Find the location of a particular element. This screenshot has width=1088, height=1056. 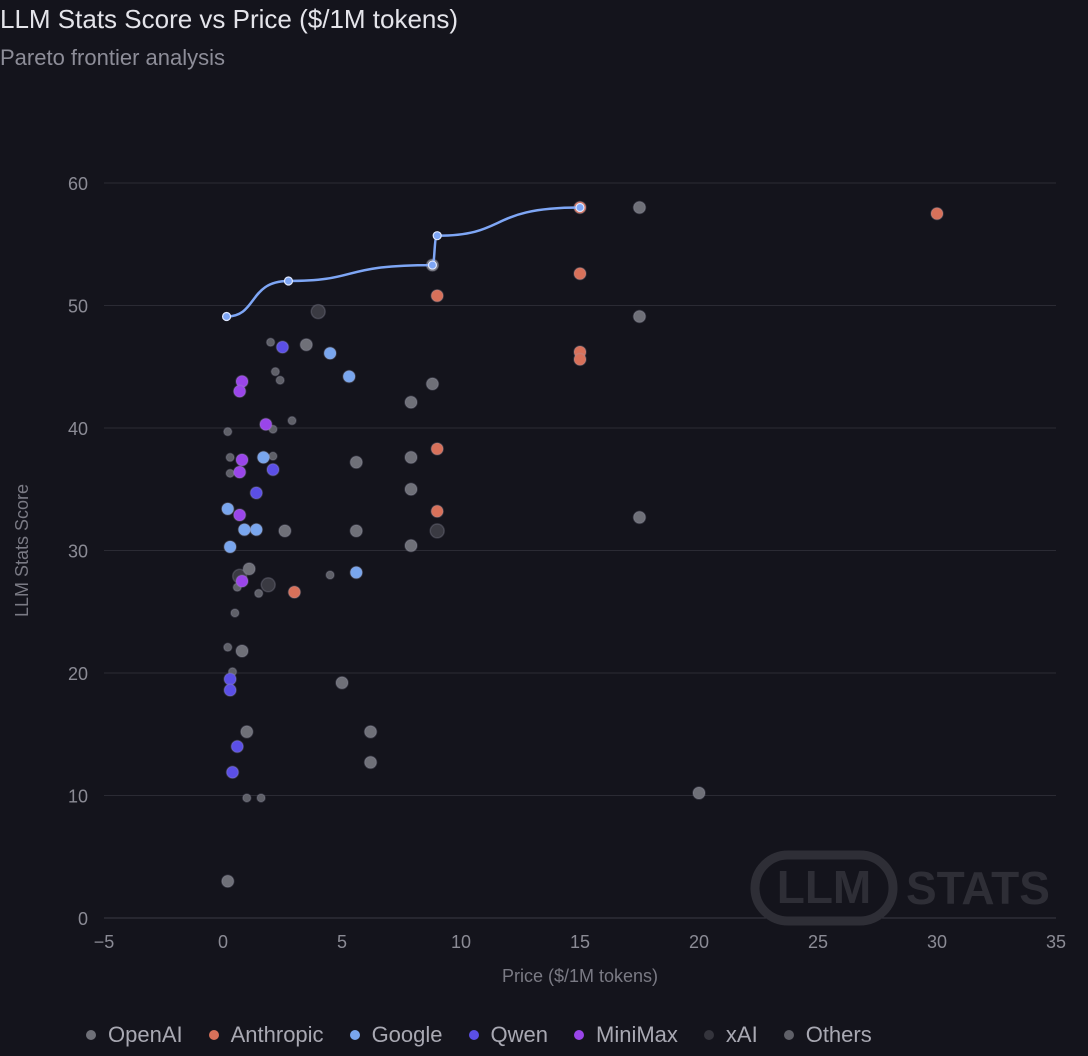

legend-label: OpenAI is located at coordinates (145, 1034).